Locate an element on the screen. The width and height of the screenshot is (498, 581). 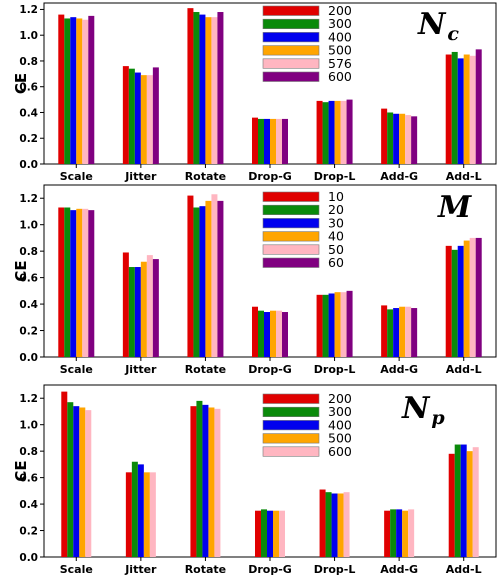
bar-300-add-g is located at coordinates (393, 533).